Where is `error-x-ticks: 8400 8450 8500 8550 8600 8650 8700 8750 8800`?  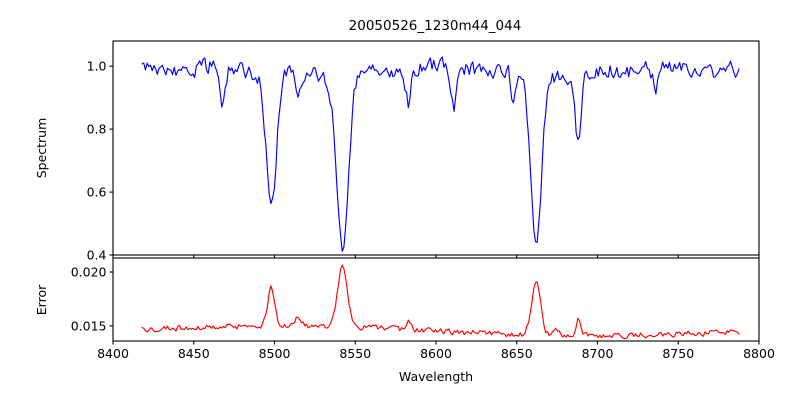
error-x-ticks: 8400 8450 8500 8550 8600 8650 8700 8750 8800 is located at coordinates (436, 351).